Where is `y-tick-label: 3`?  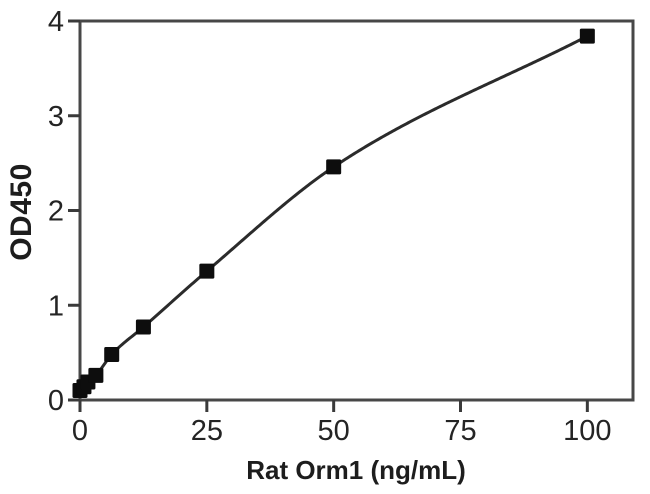 y-tick-label: 3 is located at coordinates (56, 117).